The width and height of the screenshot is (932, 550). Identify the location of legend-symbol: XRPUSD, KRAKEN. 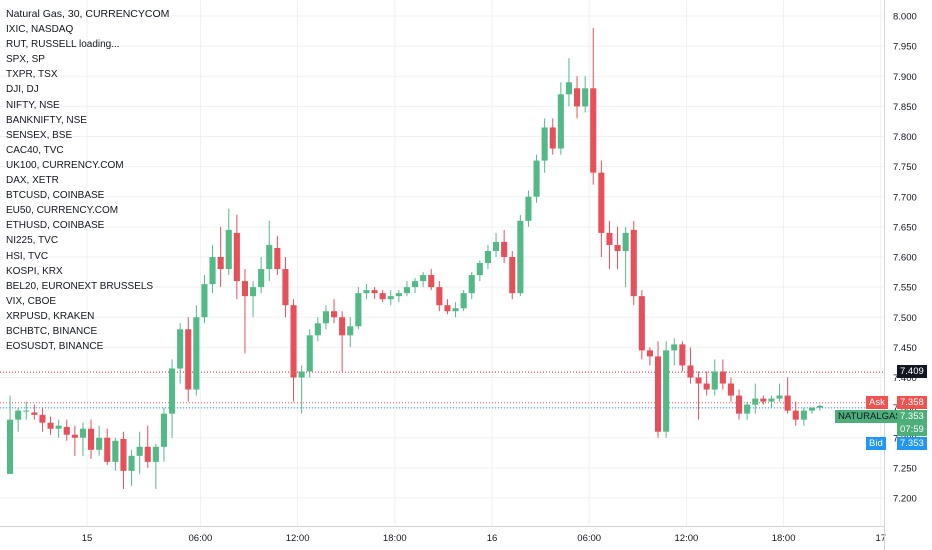
(50, 316).